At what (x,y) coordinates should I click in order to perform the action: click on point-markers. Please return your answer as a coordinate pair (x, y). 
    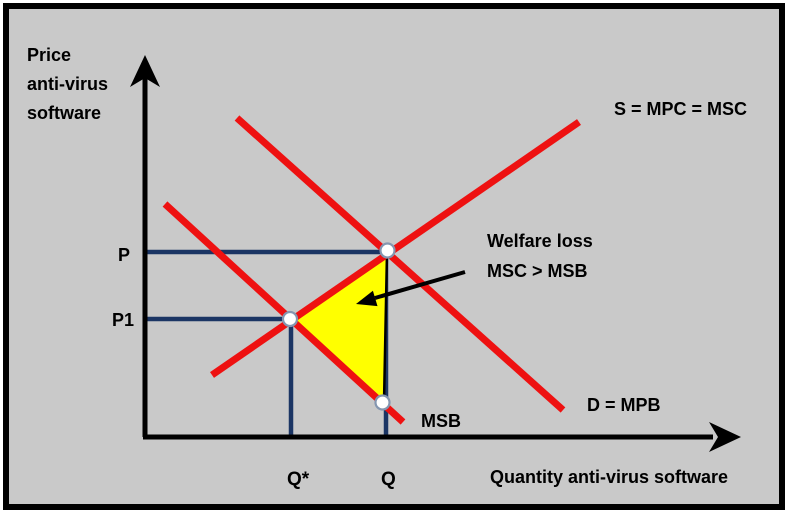
    Looking at the image, I should click on (338, 326).